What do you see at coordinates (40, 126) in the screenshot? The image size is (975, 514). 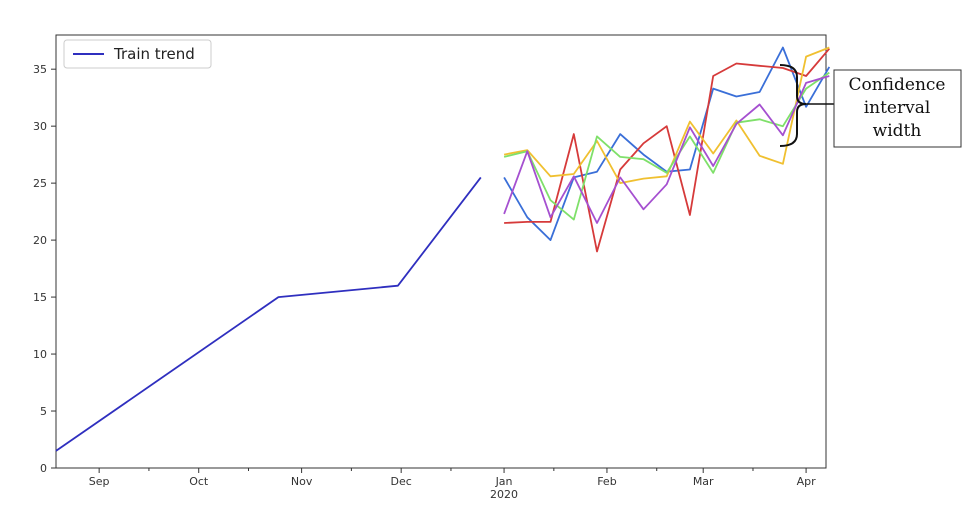 I see `y-tick-label: 30` at bounding box center [40, 126].